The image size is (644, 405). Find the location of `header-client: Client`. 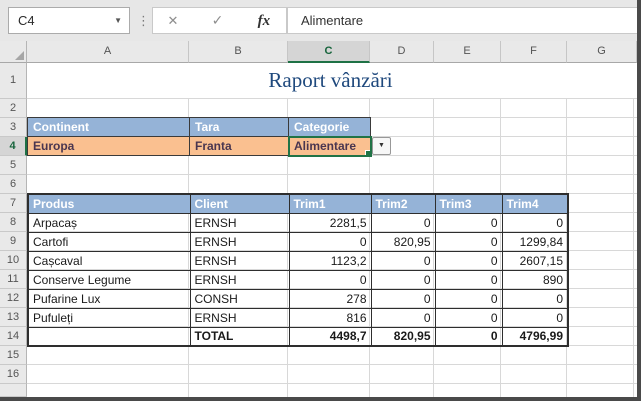

header-client: Client is located at coordinates (239, 203).